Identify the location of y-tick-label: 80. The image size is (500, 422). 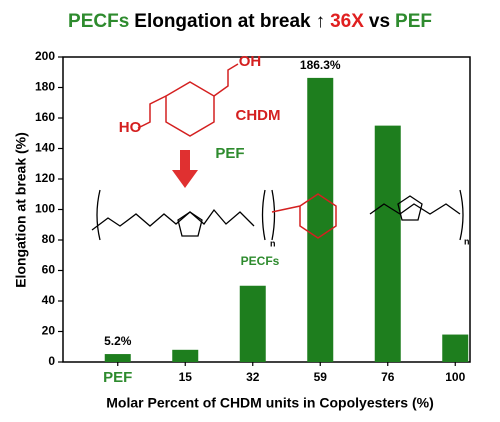
(49, 239).